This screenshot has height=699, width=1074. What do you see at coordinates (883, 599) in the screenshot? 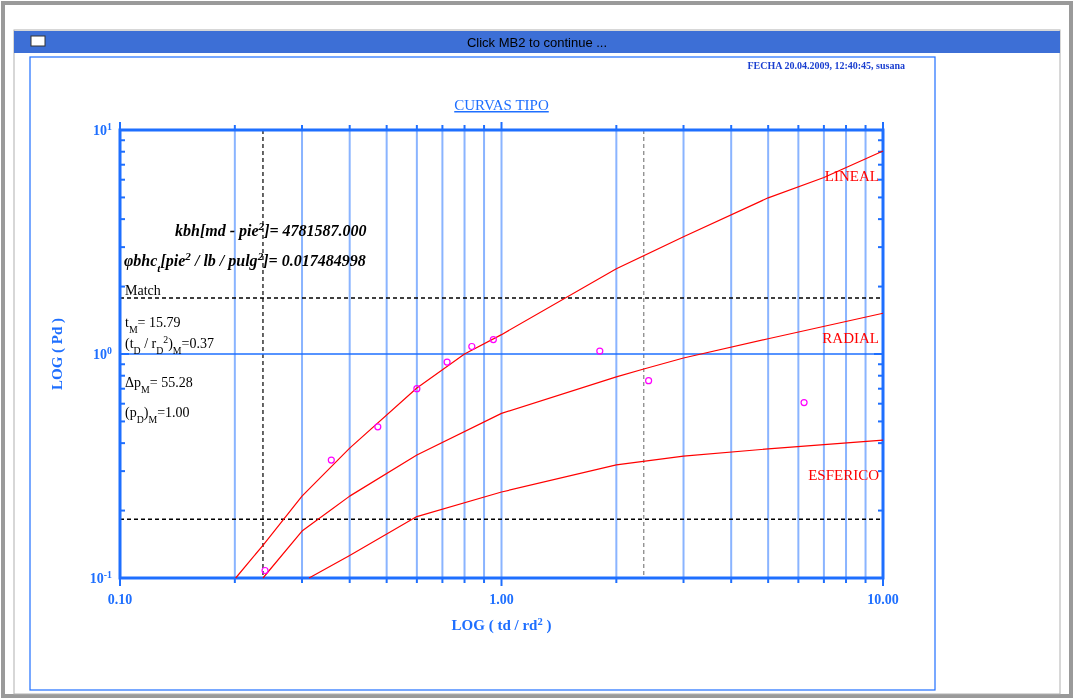
I see `x-tick-label: 10.00` at bounding box center [883, 599].